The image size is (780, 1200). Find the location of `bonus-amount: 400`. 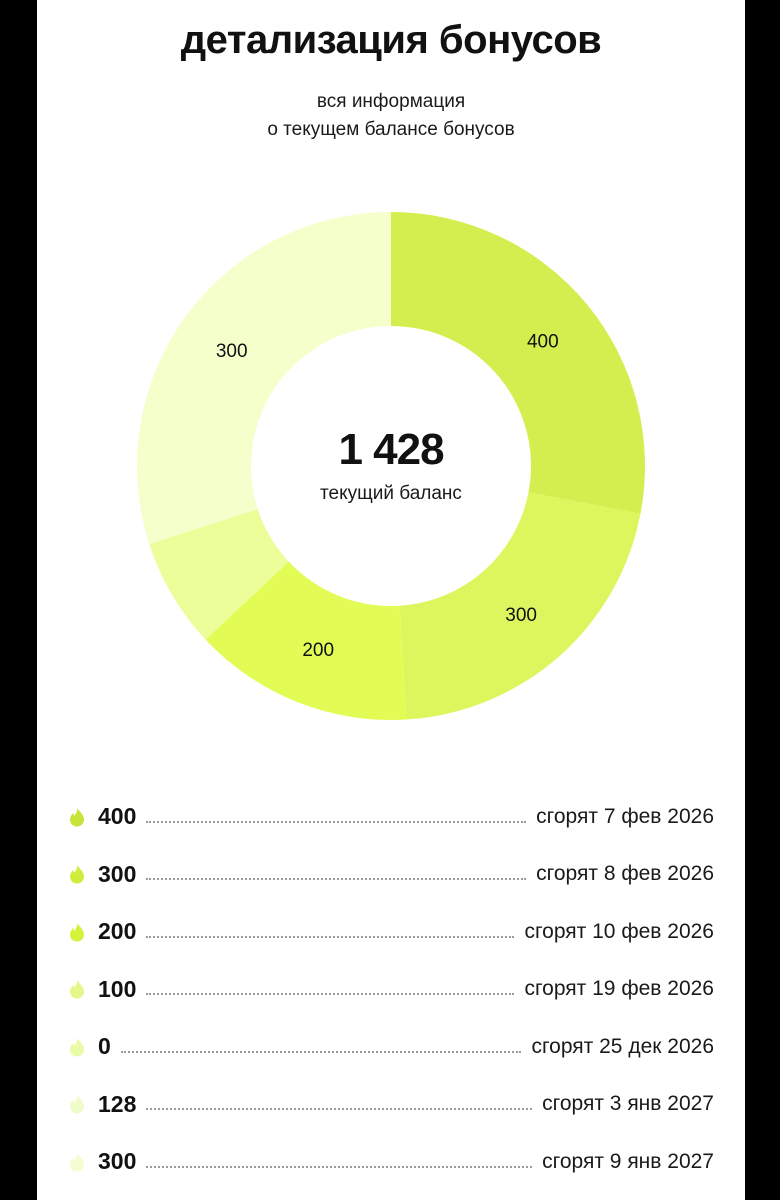

bonus-amount: 400 is located at coordinates (117, 816).